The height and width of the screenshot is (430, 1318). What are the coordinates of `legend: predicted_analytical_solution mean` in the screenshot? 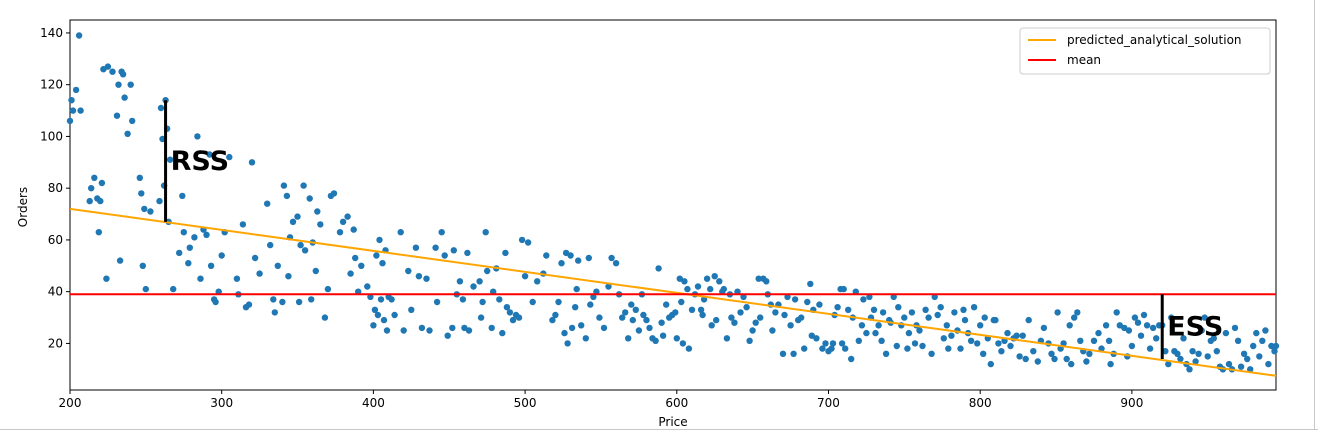 It's located at (1145, 51).